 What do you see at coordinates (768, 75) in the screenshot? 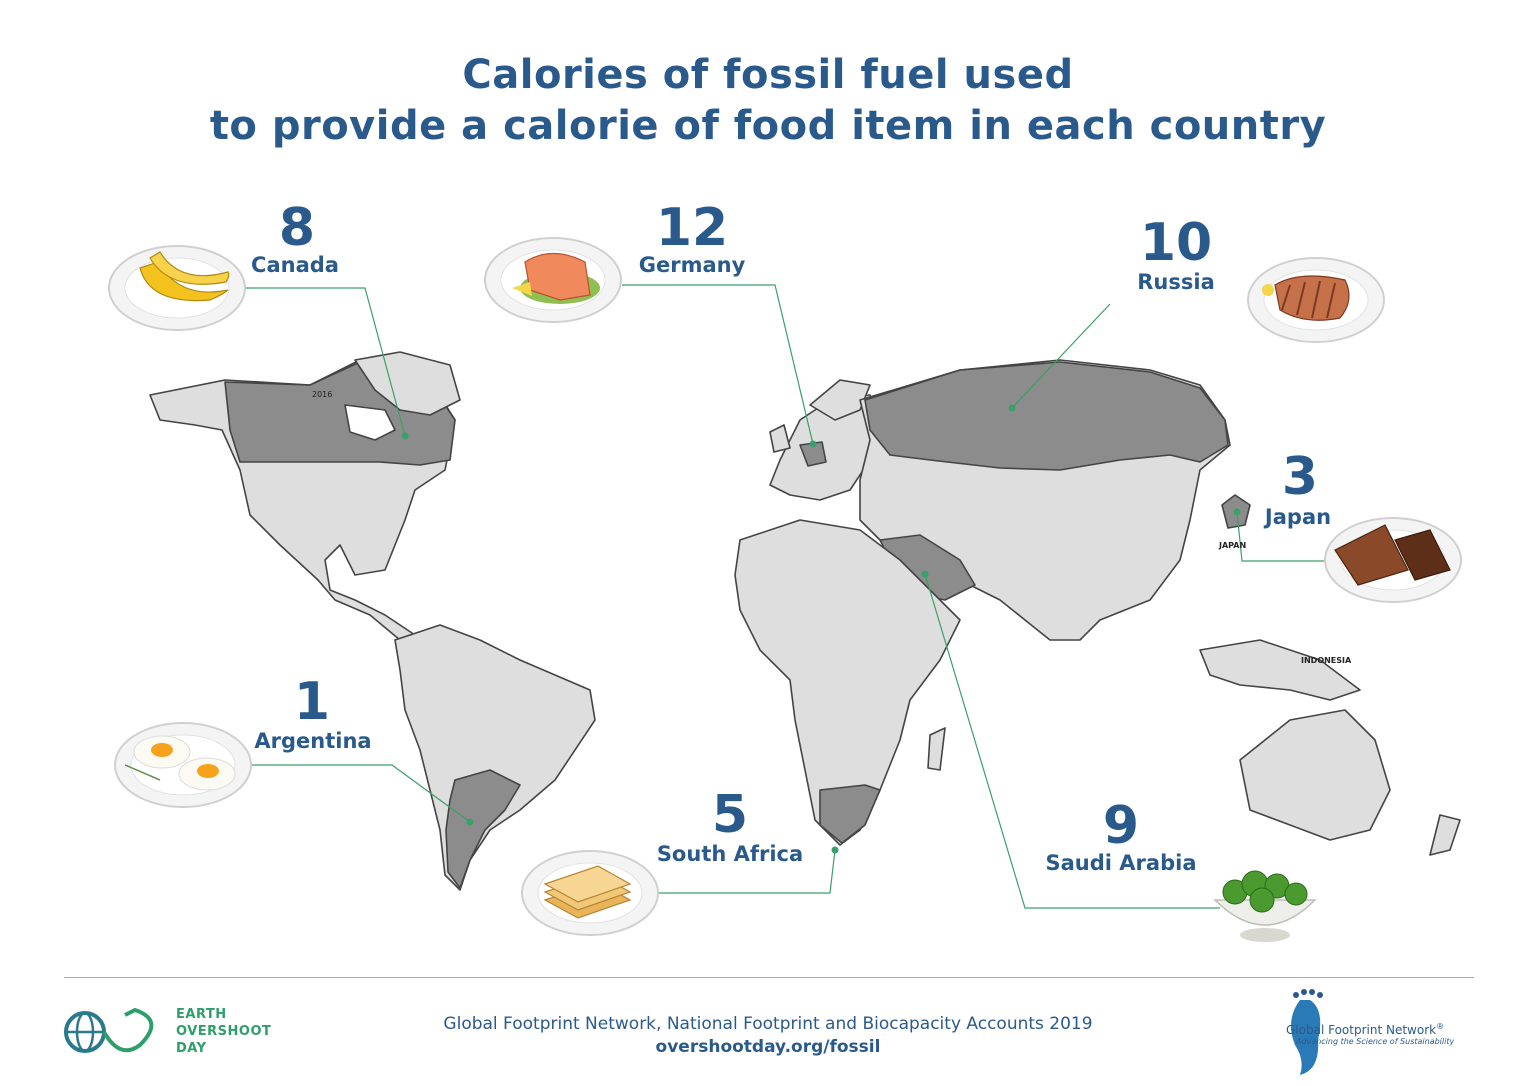
I see `title-line-1: Calories of fossil fuel used` at bounding box center [768, 75].